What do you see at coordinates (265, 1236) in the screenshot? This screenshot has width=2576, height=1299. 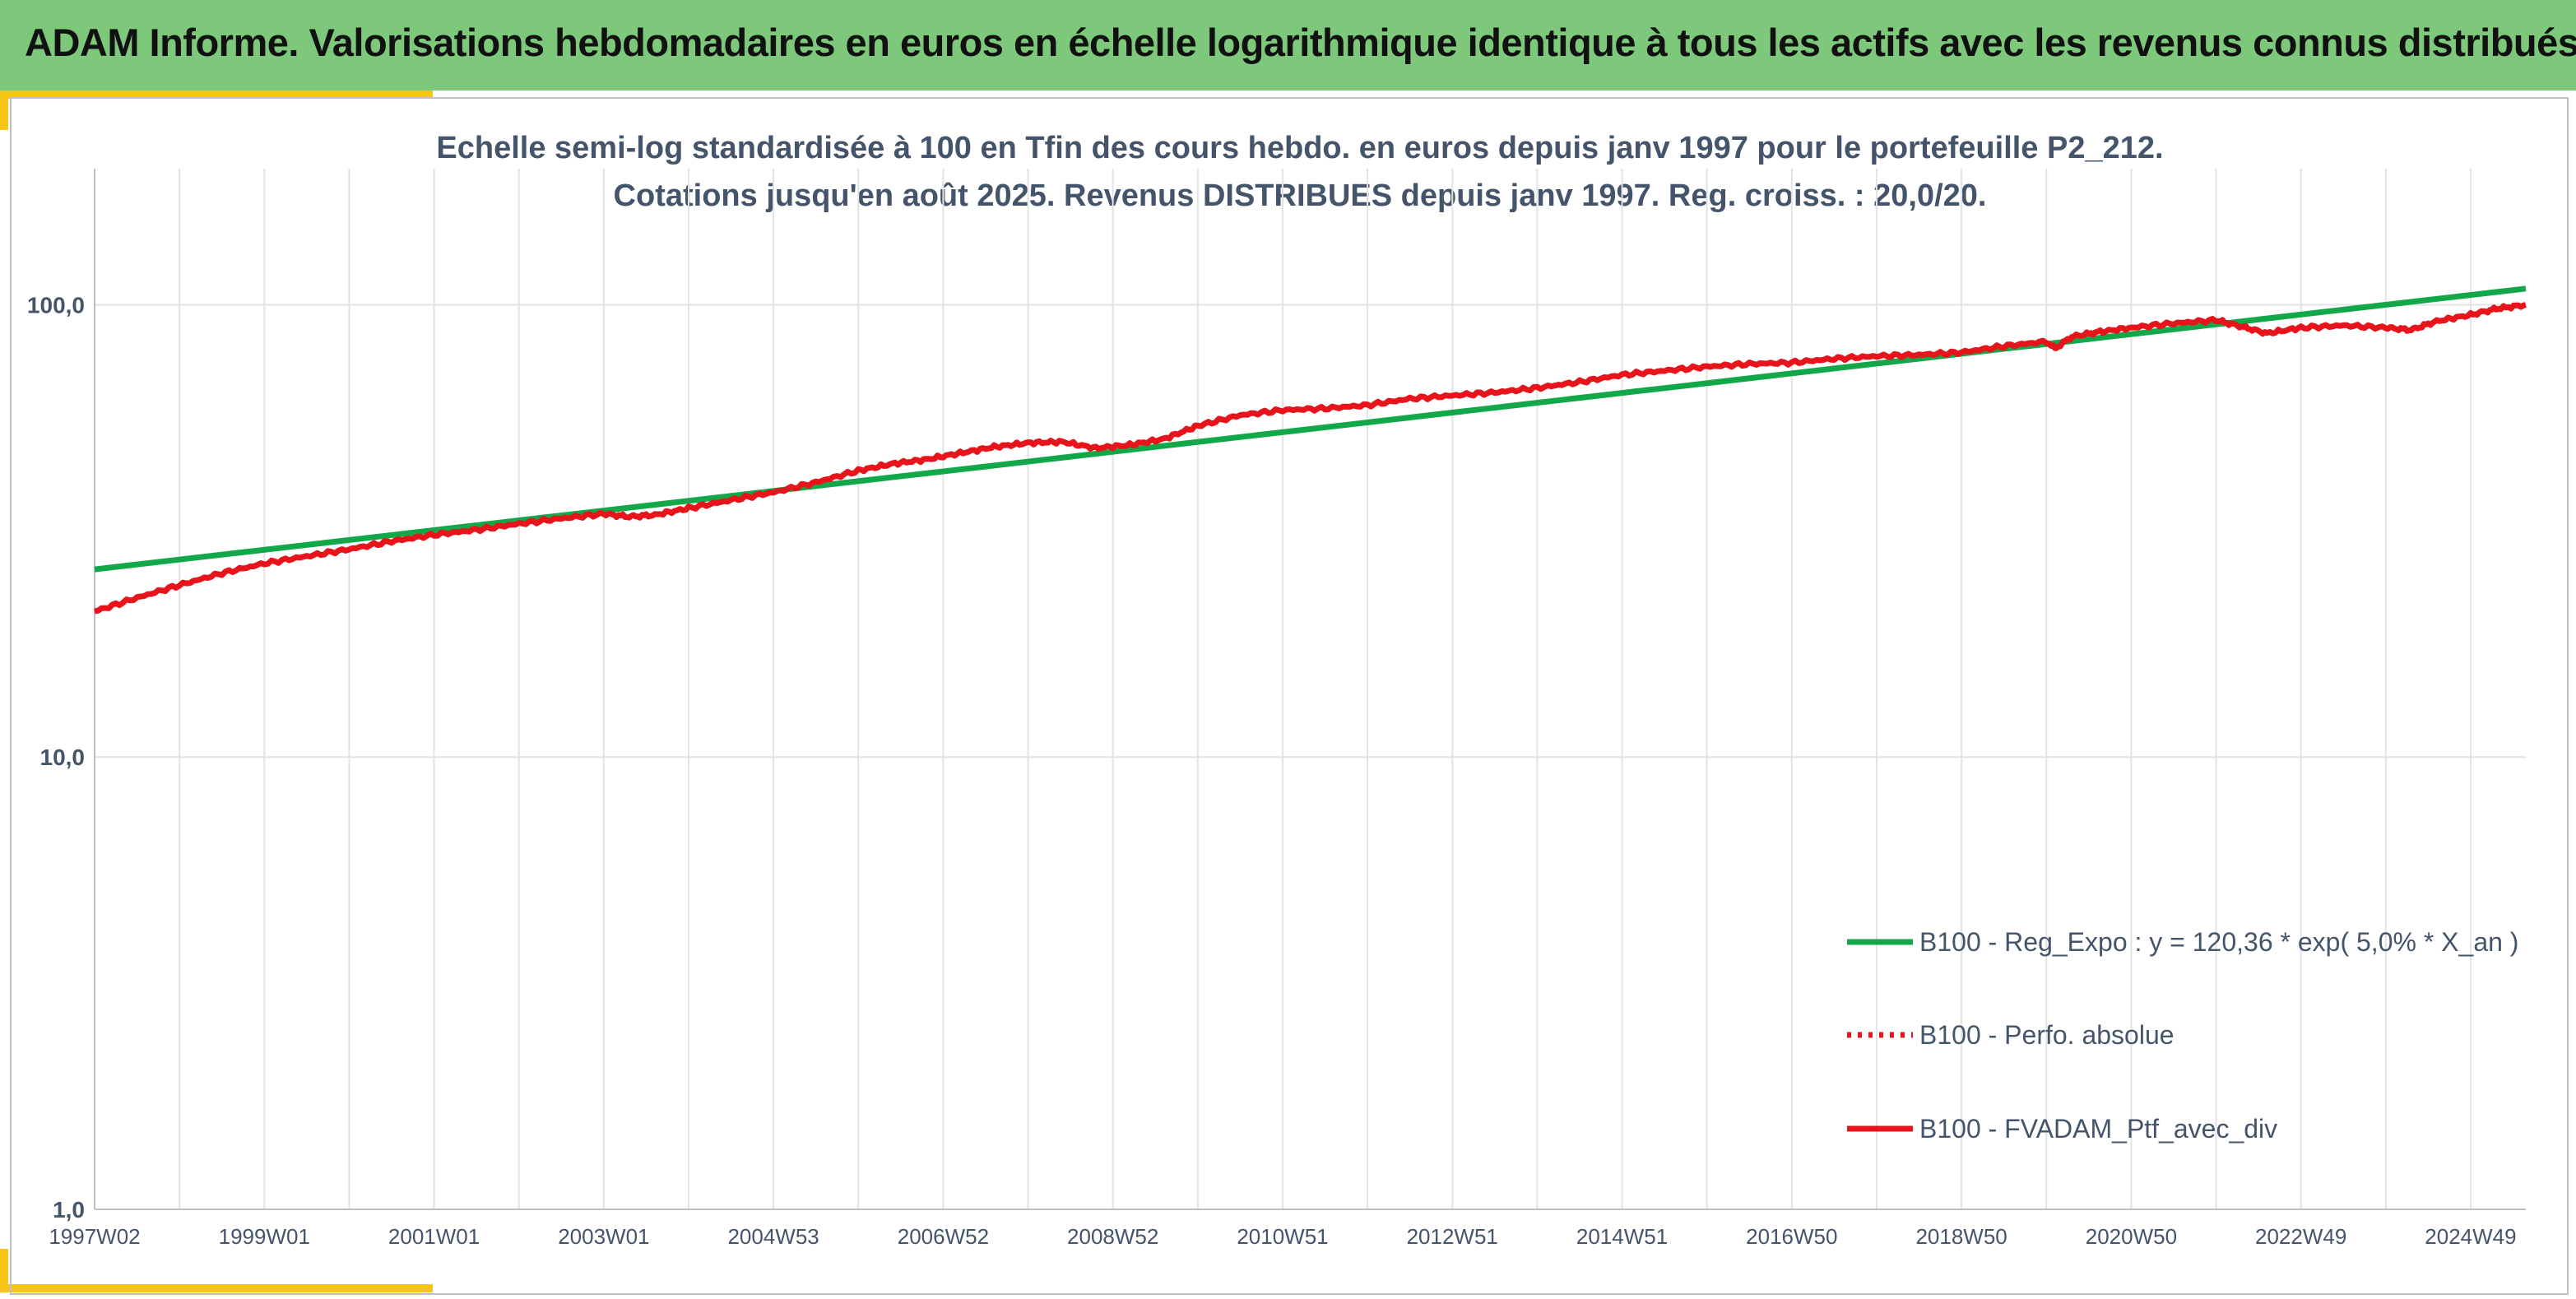 I see `x-tick-label: 1999W01` at bounding box center [265, 1236].